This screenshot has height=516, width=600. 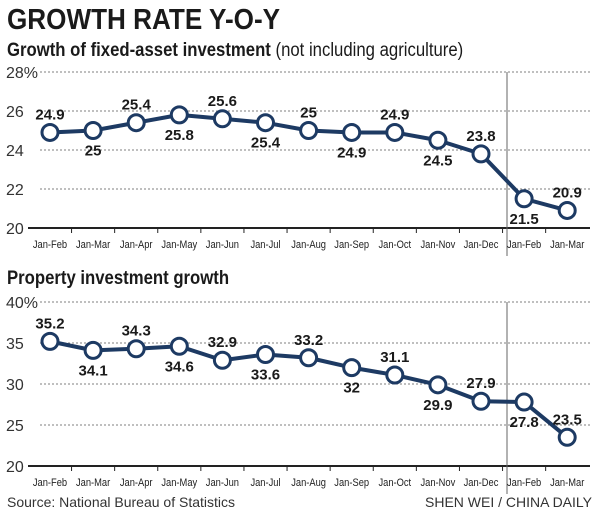 What do you see at coordinates (394, 357) in the screenshot?
I see `data-label: 31.1` at bounding box center [394, 357].